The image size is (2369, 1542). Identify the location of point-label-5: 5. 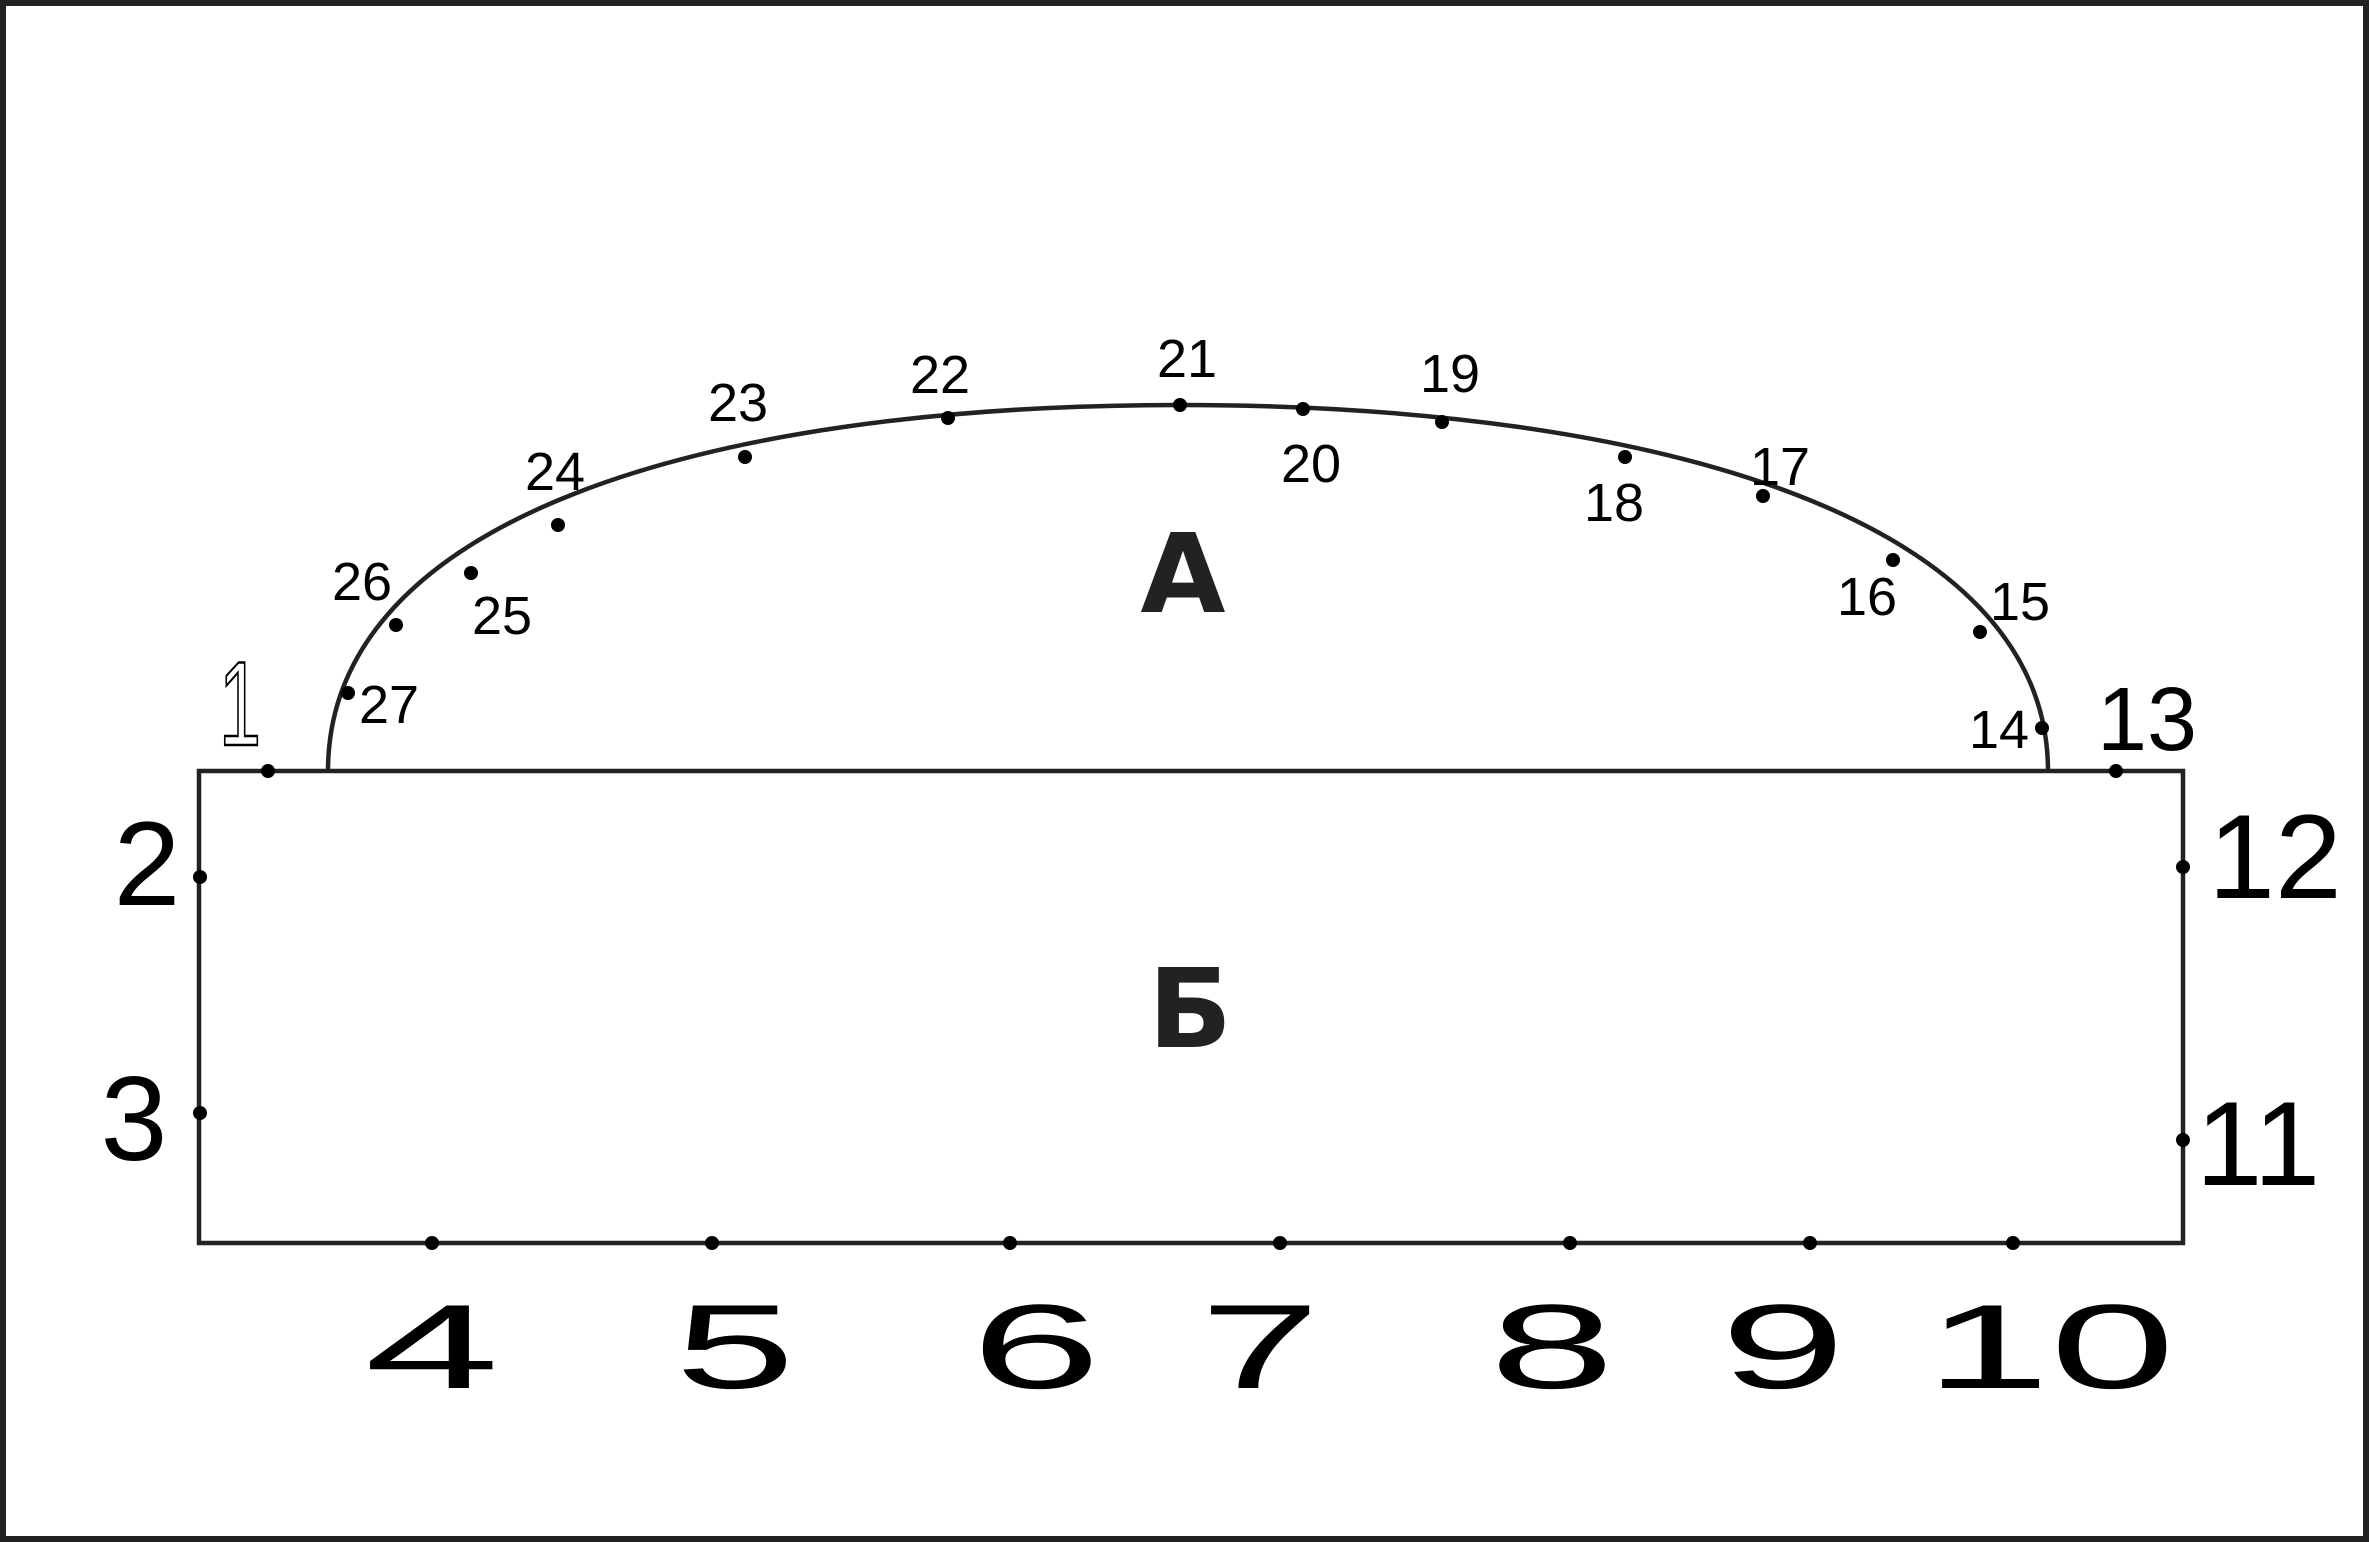
(735, 1347).